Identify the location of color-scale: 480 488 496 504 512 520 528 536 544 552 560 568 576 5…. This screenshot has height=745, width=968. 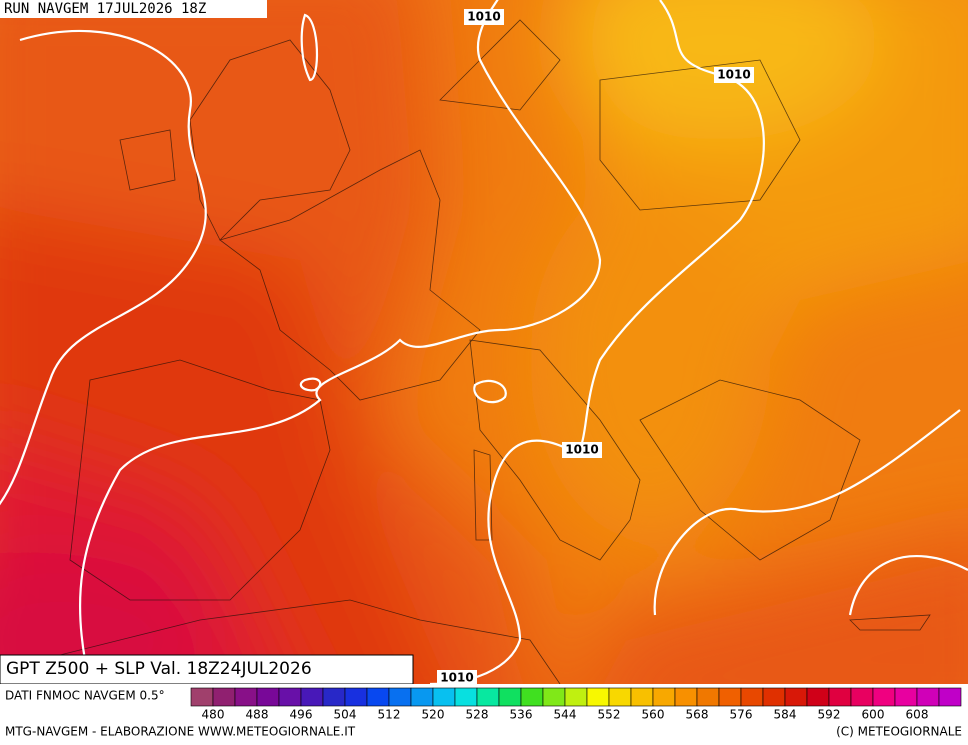
(576, 704).